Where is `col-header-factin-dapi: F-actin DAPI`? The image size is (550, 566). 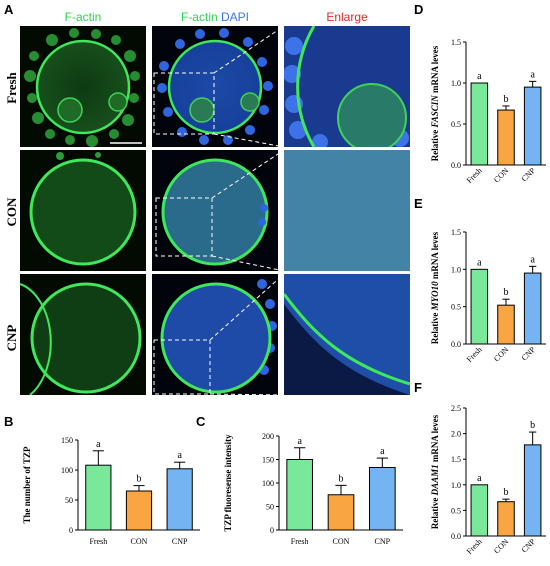
col-header-factin-dapi: F-actin DAPI is located at coordinates (215, 17).